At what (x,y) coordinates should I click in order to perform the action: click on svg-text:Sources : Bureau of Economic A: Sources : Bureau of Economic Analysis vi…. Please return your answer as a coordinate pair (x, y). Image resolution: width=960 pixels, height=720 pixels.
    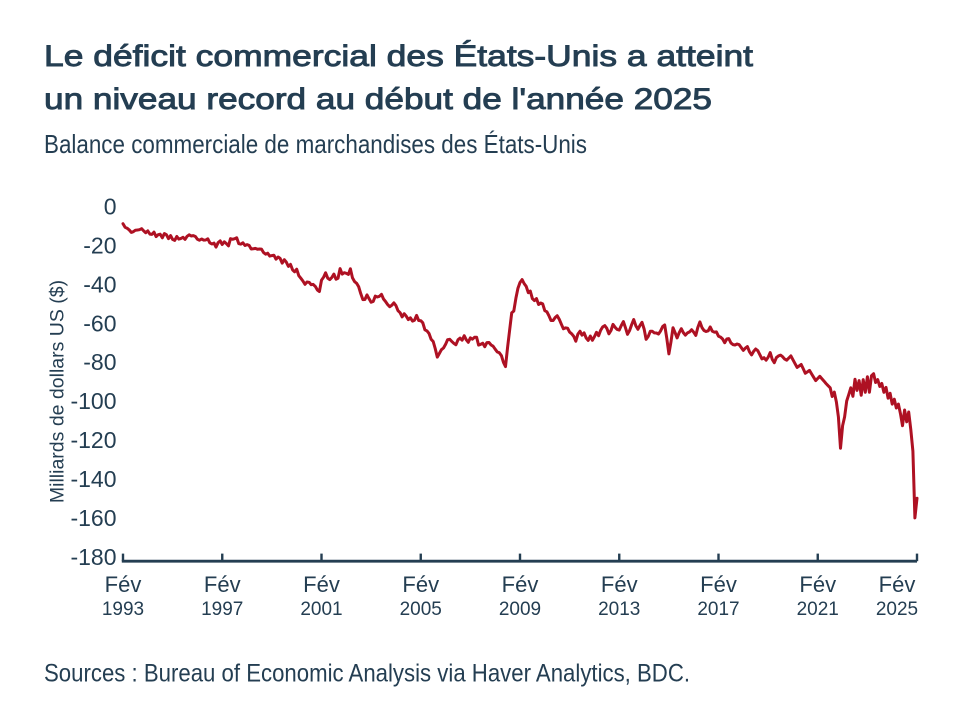
    Looking at the image, I should click on (367, 674).